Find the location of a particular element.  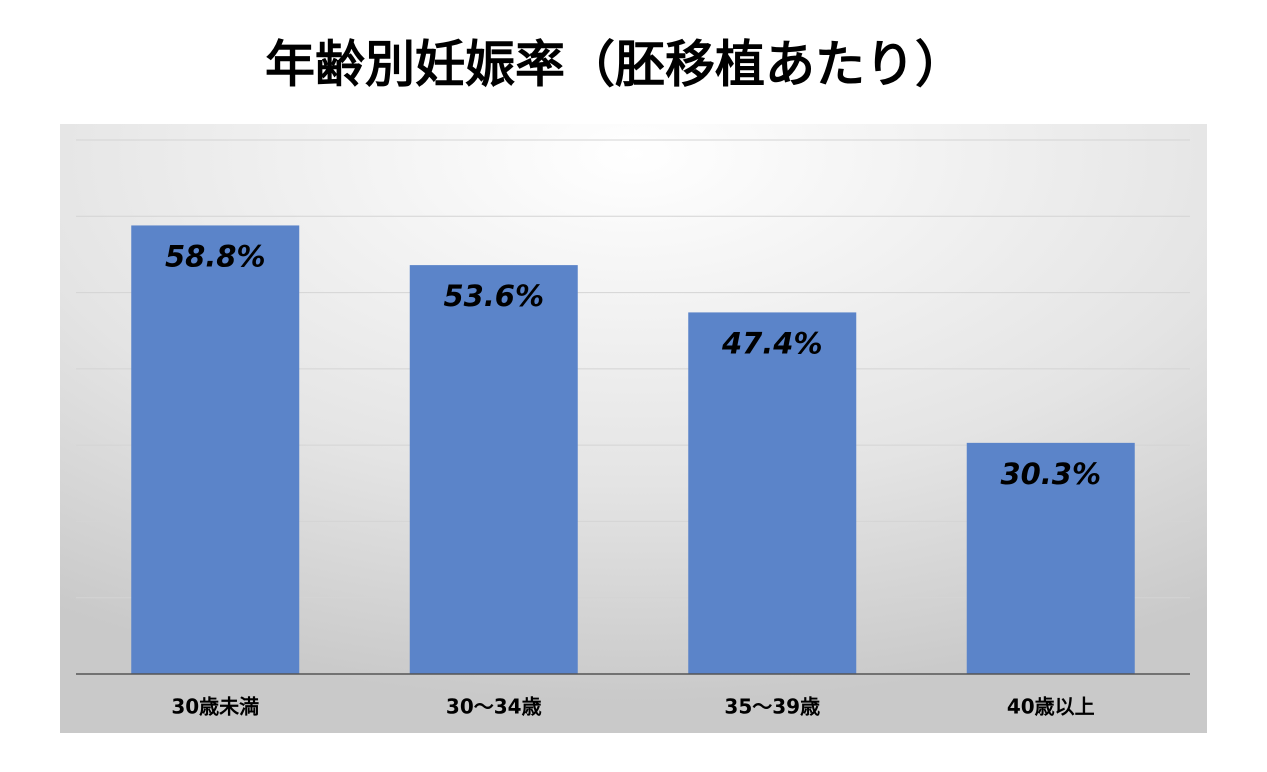

data-label: 47.4% is located at coordinates (772, 343).